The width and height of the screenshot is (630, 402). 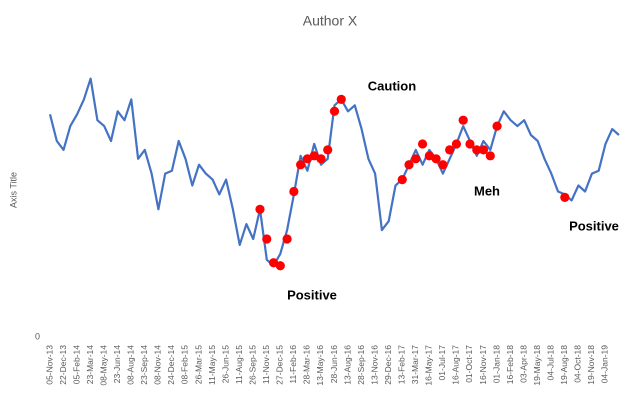 I want to click on x-tick-label: 03-Apr-18, so click(x=523, y=364).